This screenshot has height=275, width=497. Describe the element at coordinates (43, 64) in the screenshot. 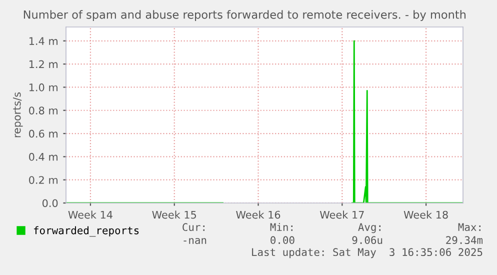

I see `y-tick-label: 1.2 m` at that location.